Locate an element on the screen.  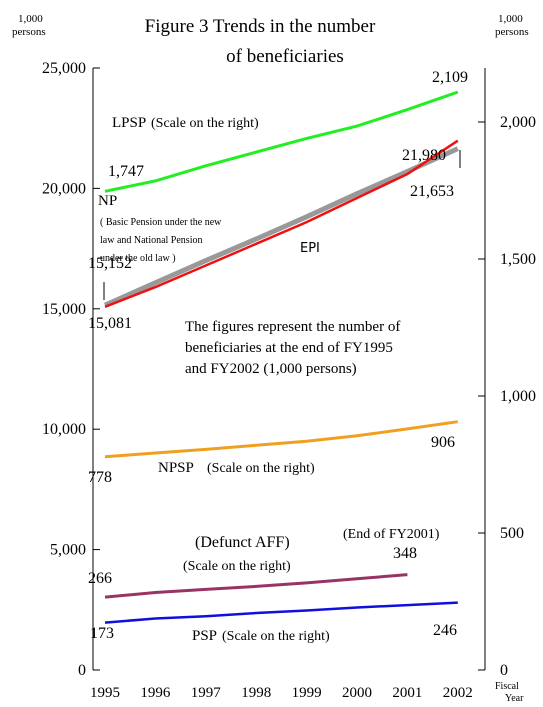
y2-tick-label: 1,500 is located at coordinates (518, 259).